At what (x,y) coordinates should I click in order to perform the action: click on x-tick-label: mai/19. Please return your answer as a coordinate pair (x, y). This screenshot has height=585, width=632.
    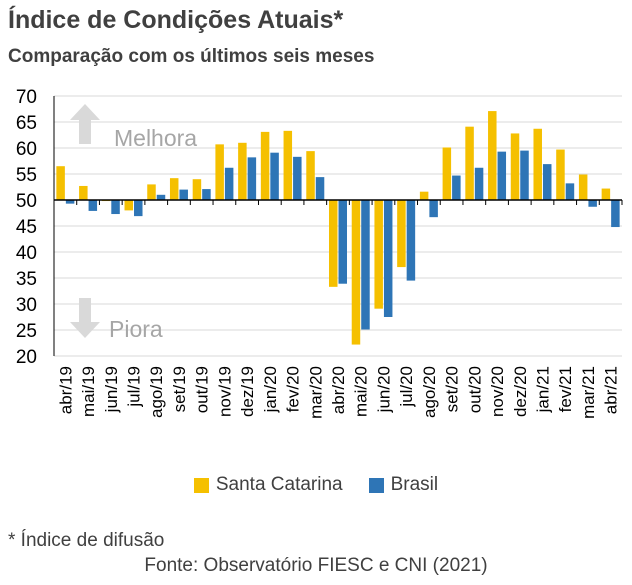
    Looking at the image, I should click on (88, 391).